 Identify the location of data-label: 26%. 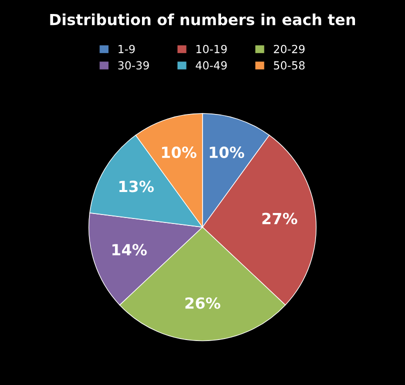
(202, 303).